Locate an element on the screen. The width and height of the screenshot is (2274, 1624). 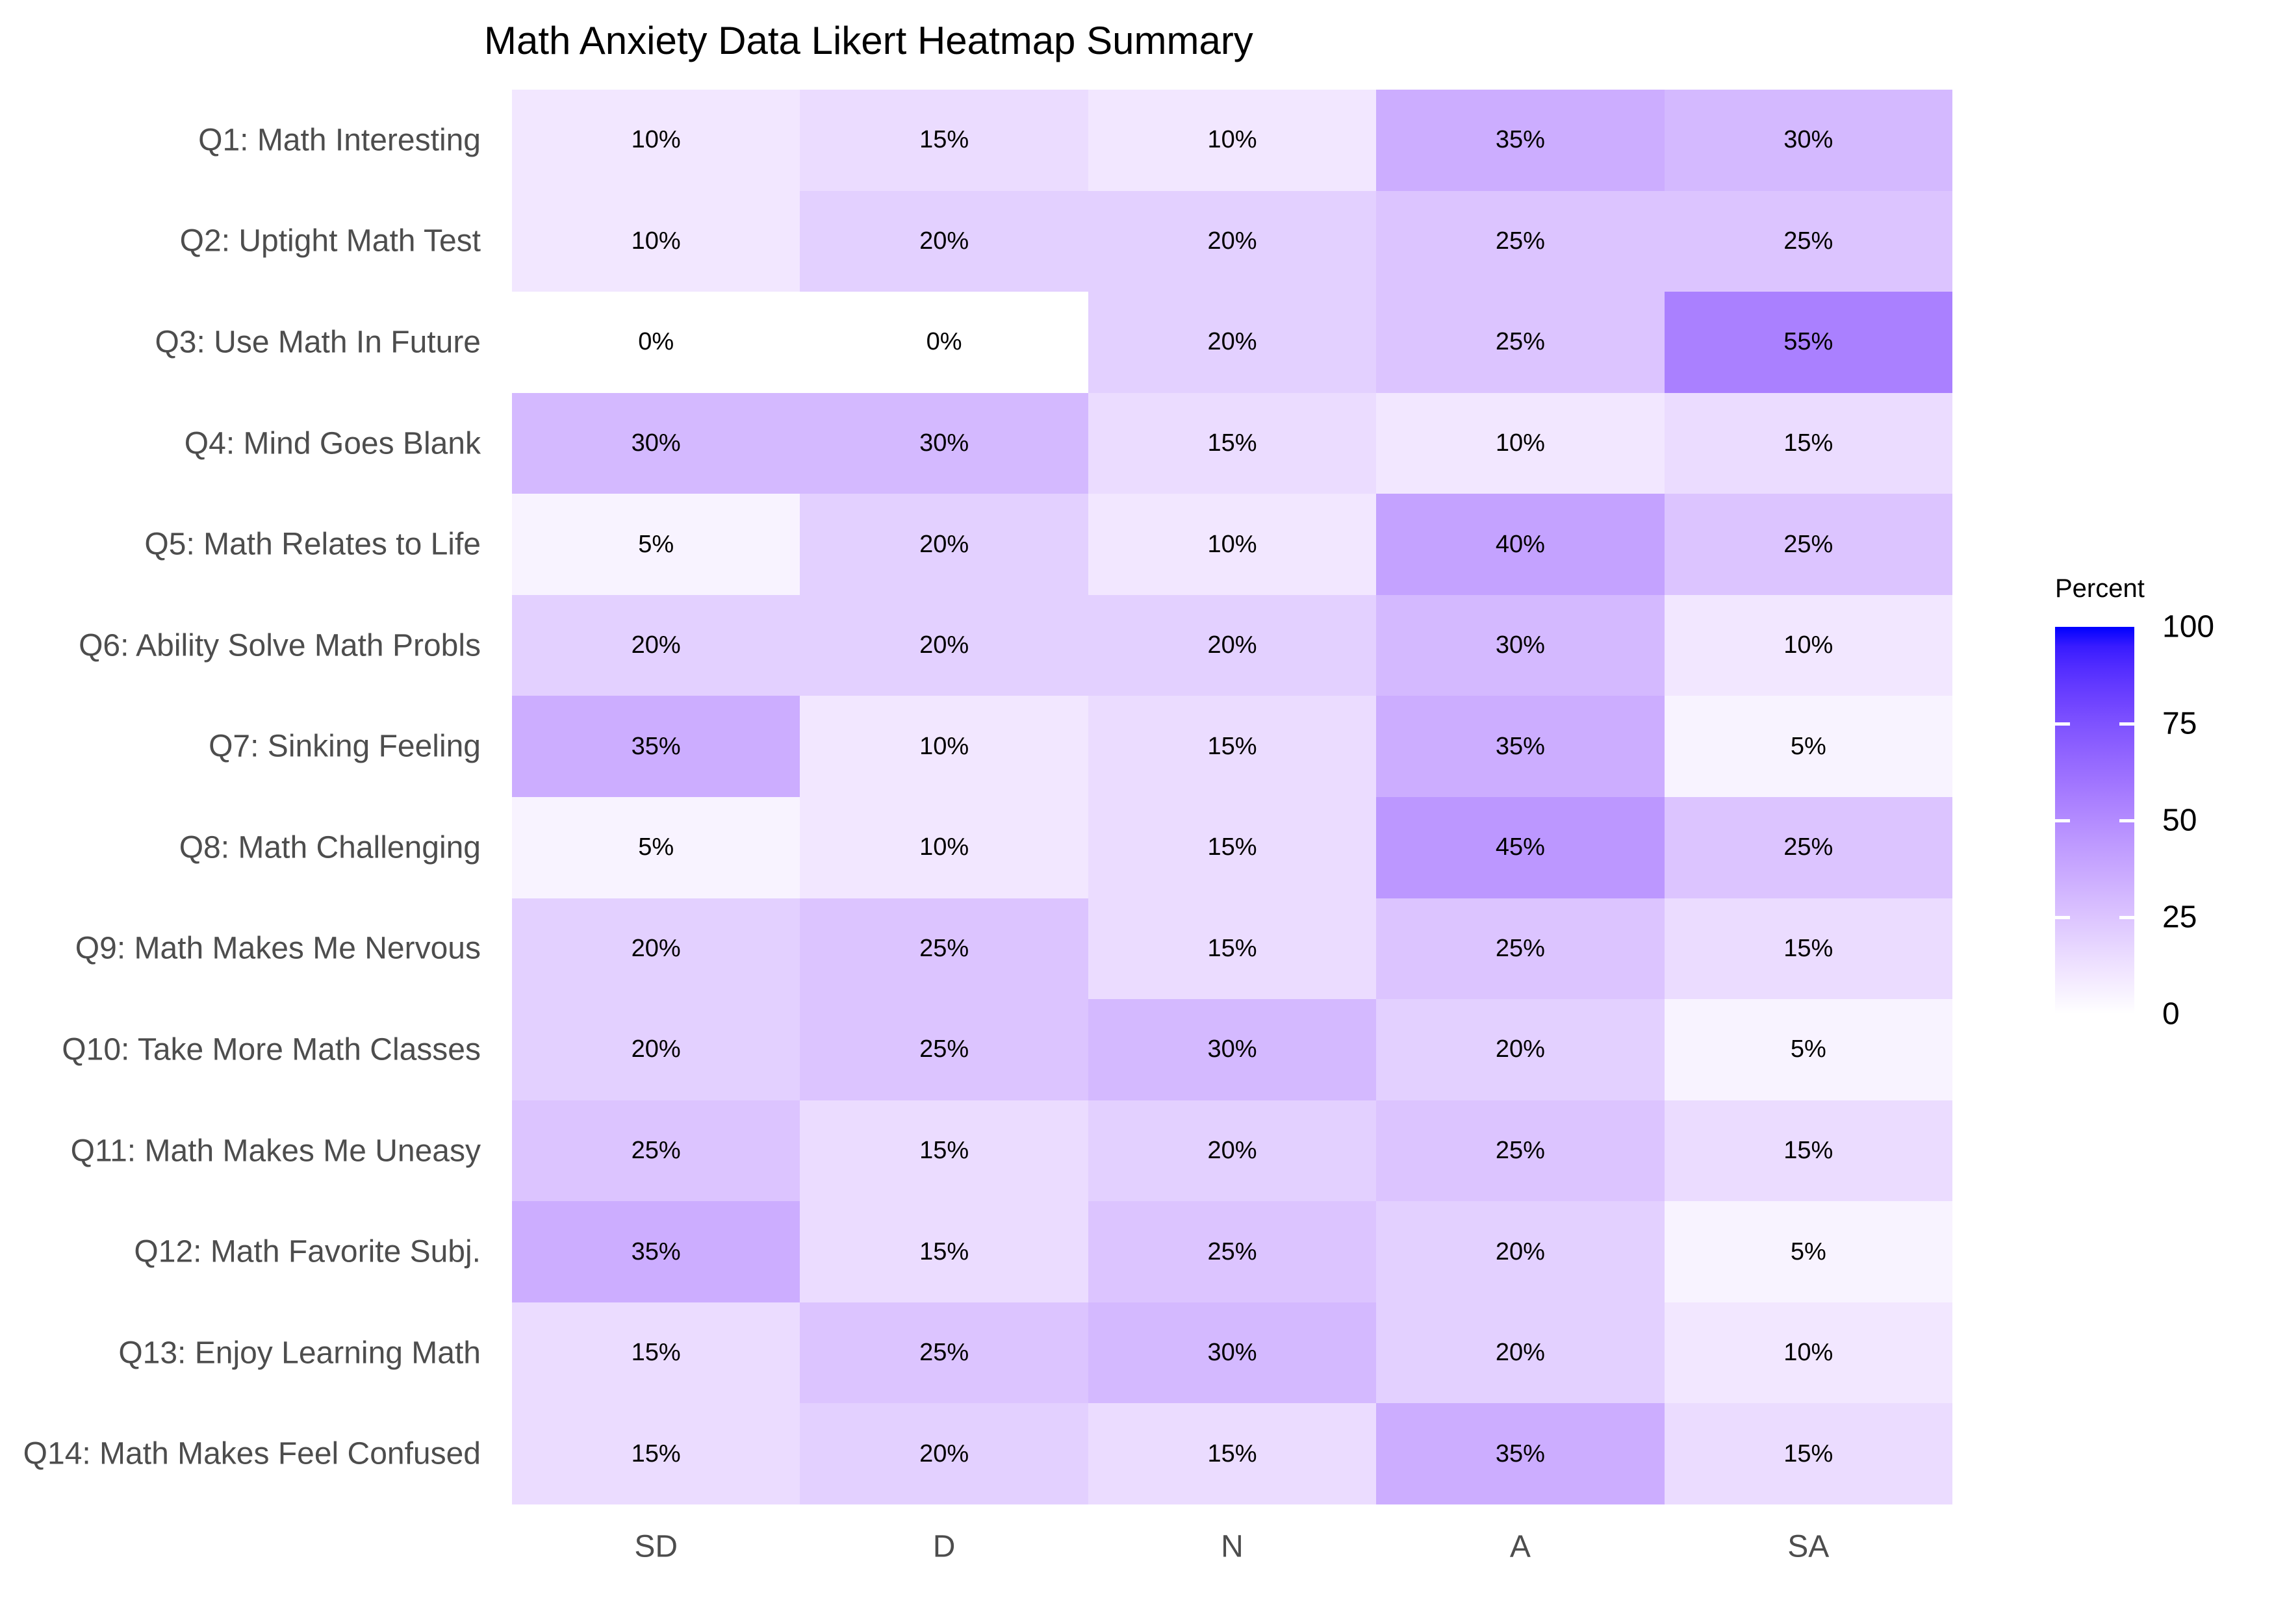
heatmap-cell: 5% is located at coordinates (656, 544).